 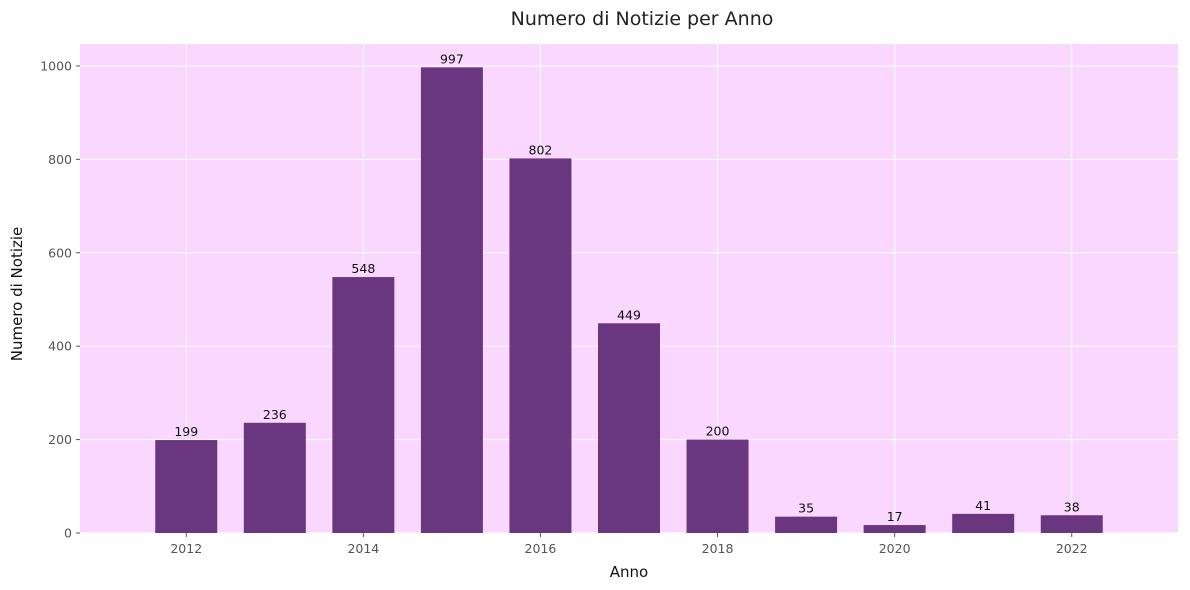 I want to click on chart-title: Numero di Notizie per Anno, so click(x=642, y=19).